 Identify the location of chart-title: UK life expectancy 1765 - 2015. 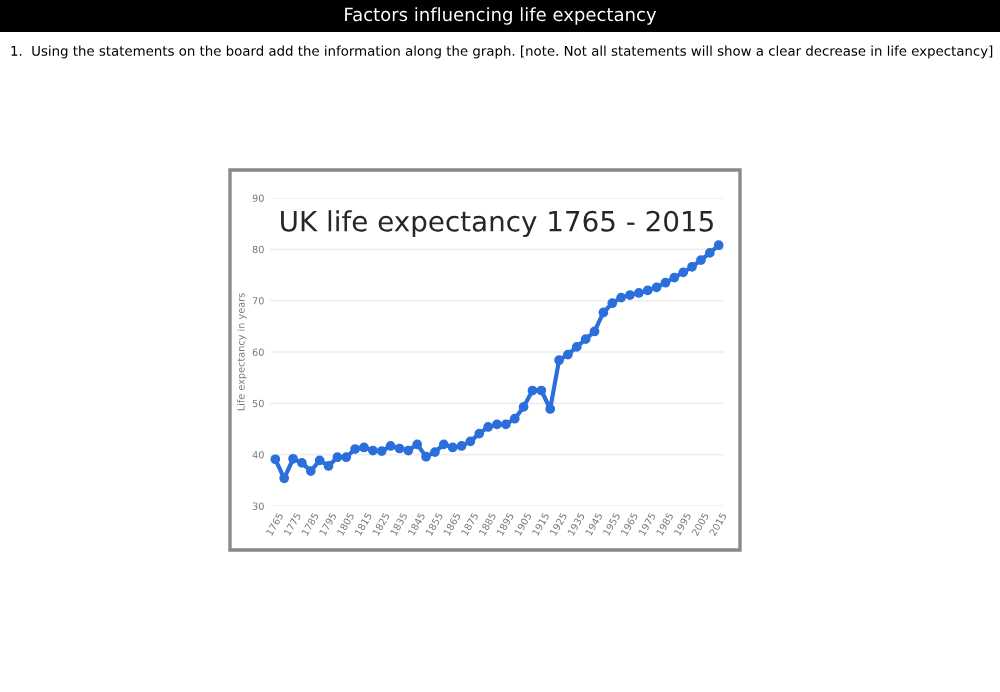
(497, 224).